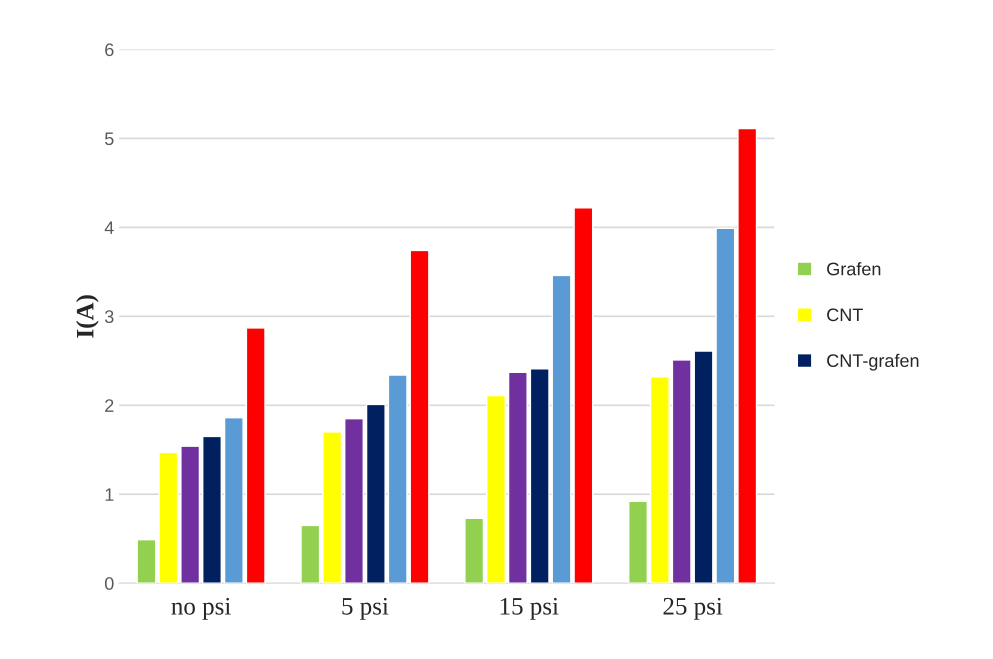 Image resolution: width=993 pixels, height=659 pixels. I want to click on x-tick-label: no psi, so click(201, 609).